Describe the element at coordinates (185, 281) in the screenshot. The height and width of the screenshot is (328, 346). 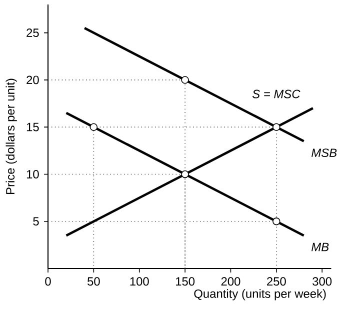
I see `x-tick-label: 150` at that location.